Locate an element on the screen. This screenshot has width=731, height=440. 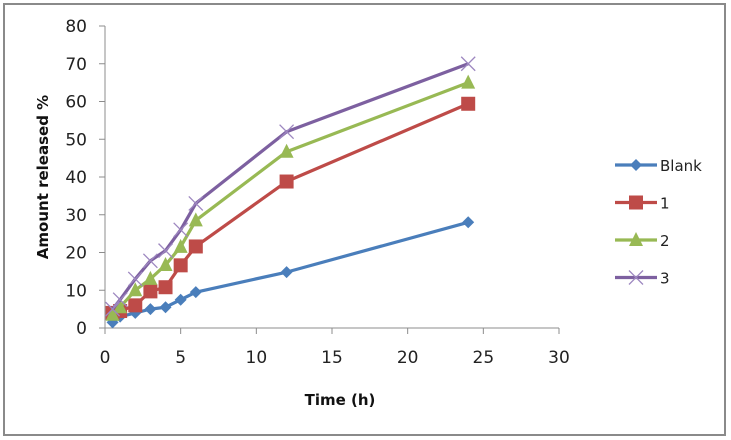
legend: Blank 1 2 3 is located at coordinates (658, 222).